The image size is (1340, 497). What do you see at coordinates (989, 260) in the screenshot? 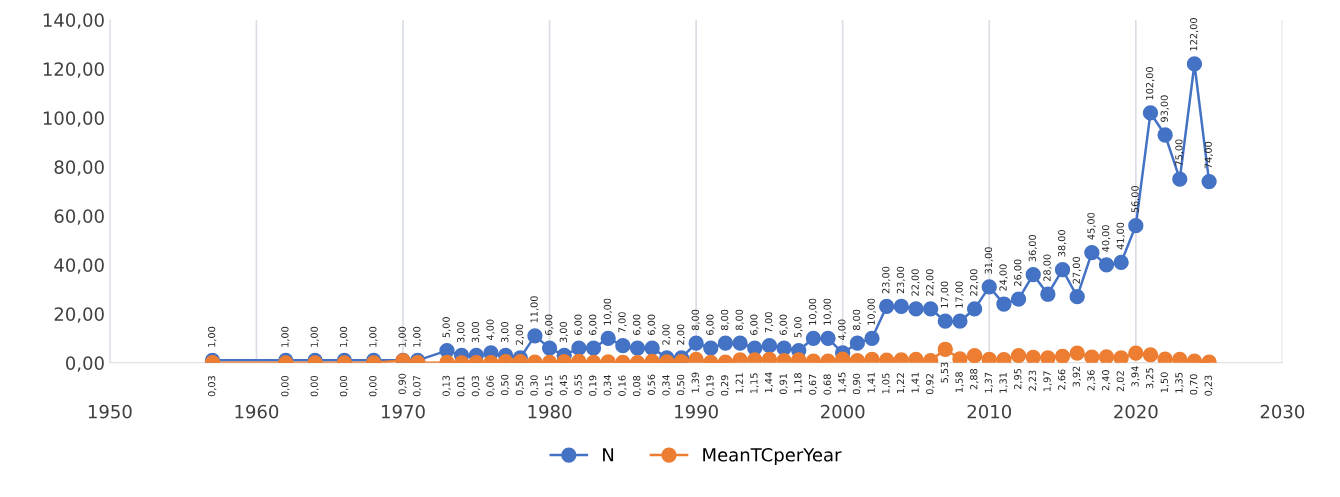
I see `data-label: 31,00` at bounding box center [989, 260].